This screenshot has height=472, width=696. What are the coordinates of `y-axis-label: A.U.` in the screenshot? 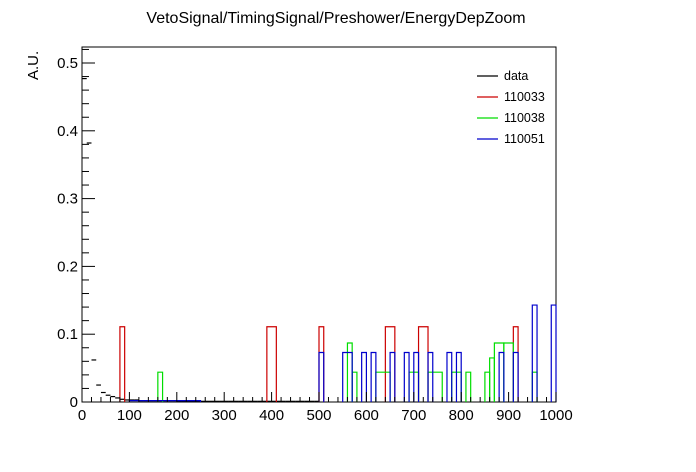 It's located at (33, 65).